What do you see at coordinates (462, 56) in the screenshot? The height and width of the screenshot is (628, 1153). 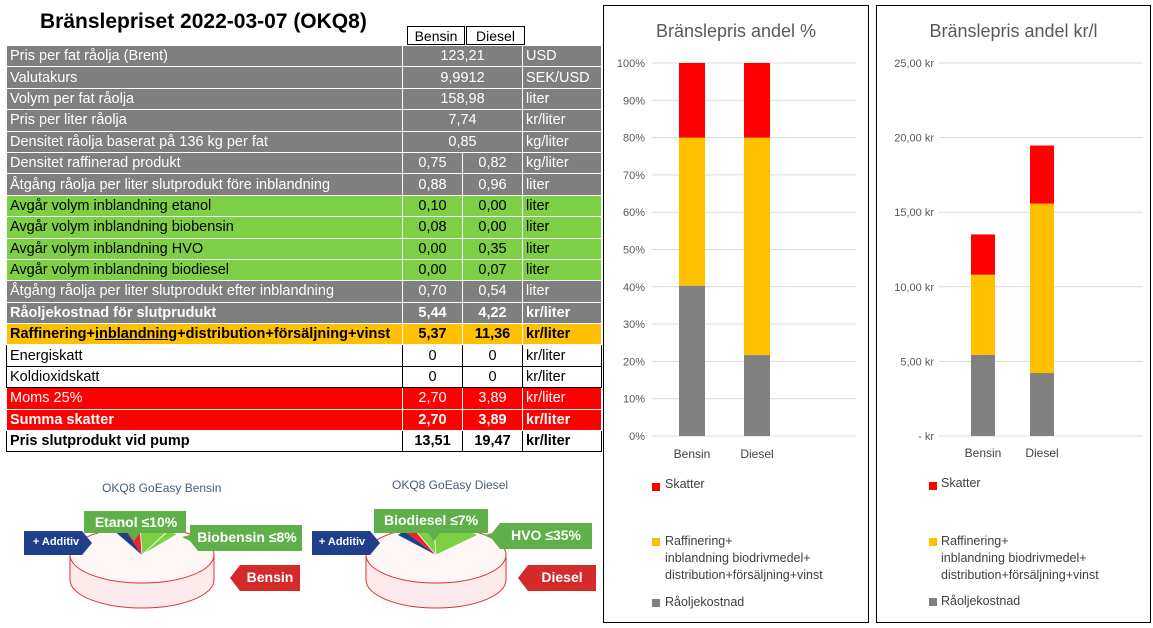 I see `row-value: 123,21` at bounding box center [462, 56].